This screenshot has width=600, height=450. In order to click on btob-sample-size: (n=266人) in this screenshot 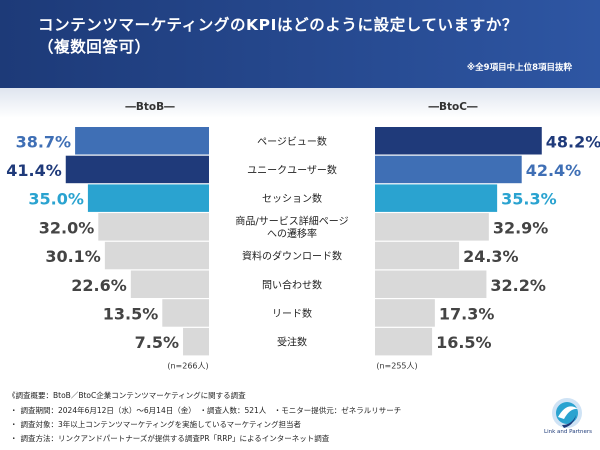, I will do `click(187, 366)`.